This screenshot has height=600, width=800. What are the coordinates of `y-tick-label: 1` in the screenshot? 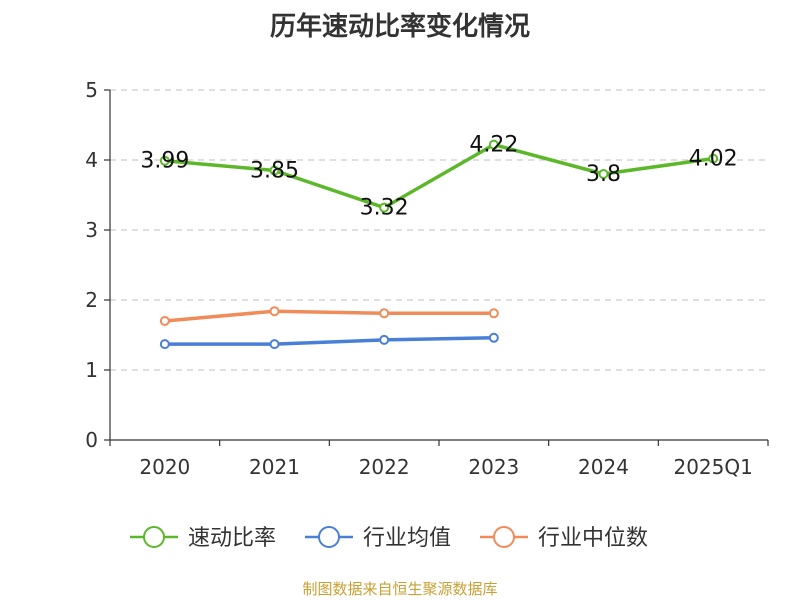 It's located at (91, 370).